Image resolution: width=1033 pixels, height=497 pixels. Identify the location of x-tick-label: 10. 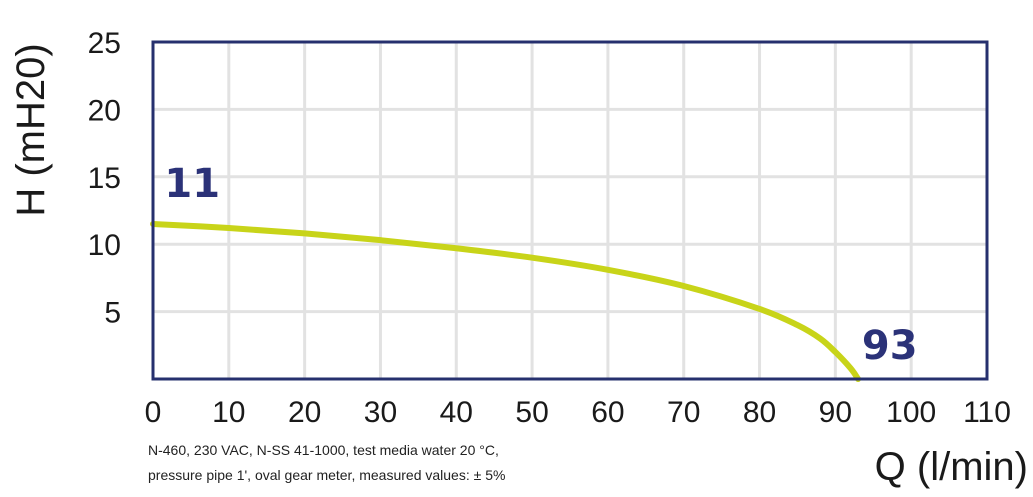
(228, 412).